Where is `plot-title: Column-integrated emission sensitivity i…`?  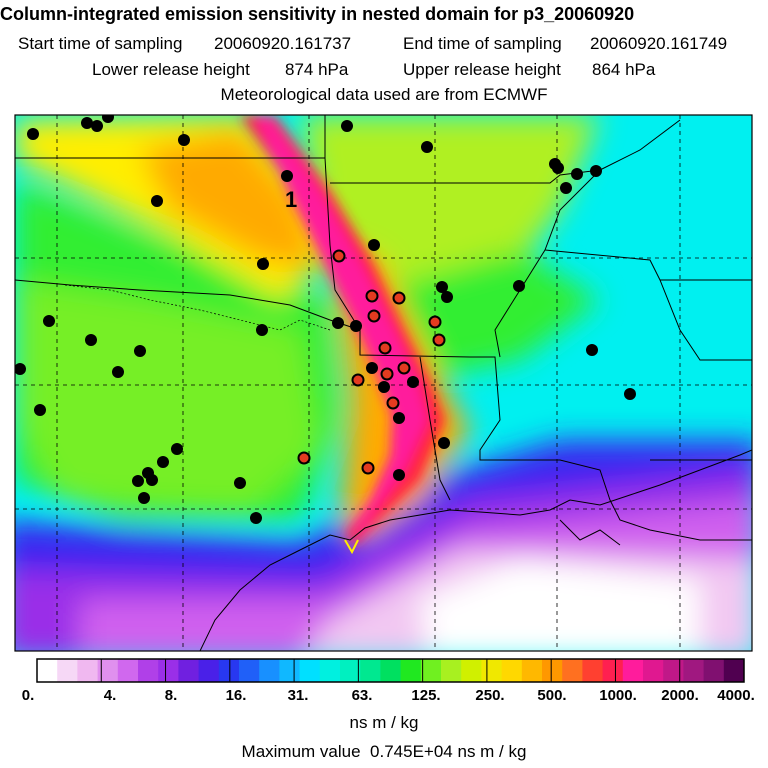 plot-title: Column-integrated emission sensitivity i… is located at coordinates (317, 14).